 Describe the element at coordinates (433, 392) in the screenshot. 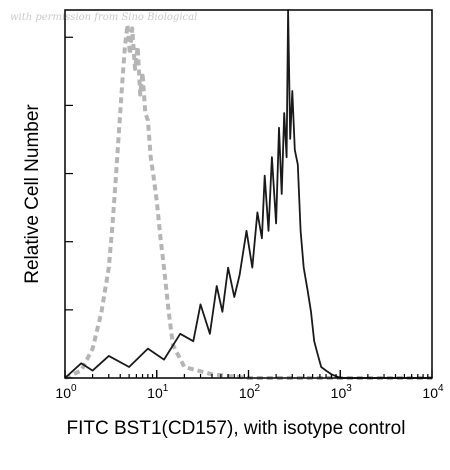

I see `x-tick-label: 10⁴` at that location.